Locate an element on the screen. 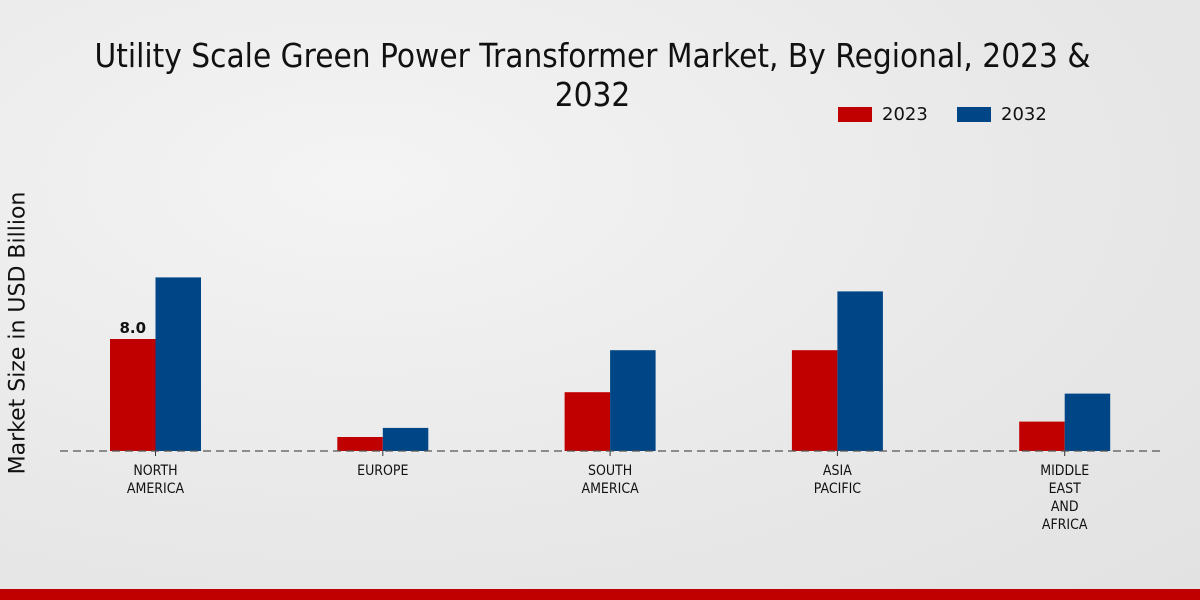 Image resolution: width=1200 pixels, height=600 pixels. legend-item-2023: 2023 is located at coordinates (883, 114).